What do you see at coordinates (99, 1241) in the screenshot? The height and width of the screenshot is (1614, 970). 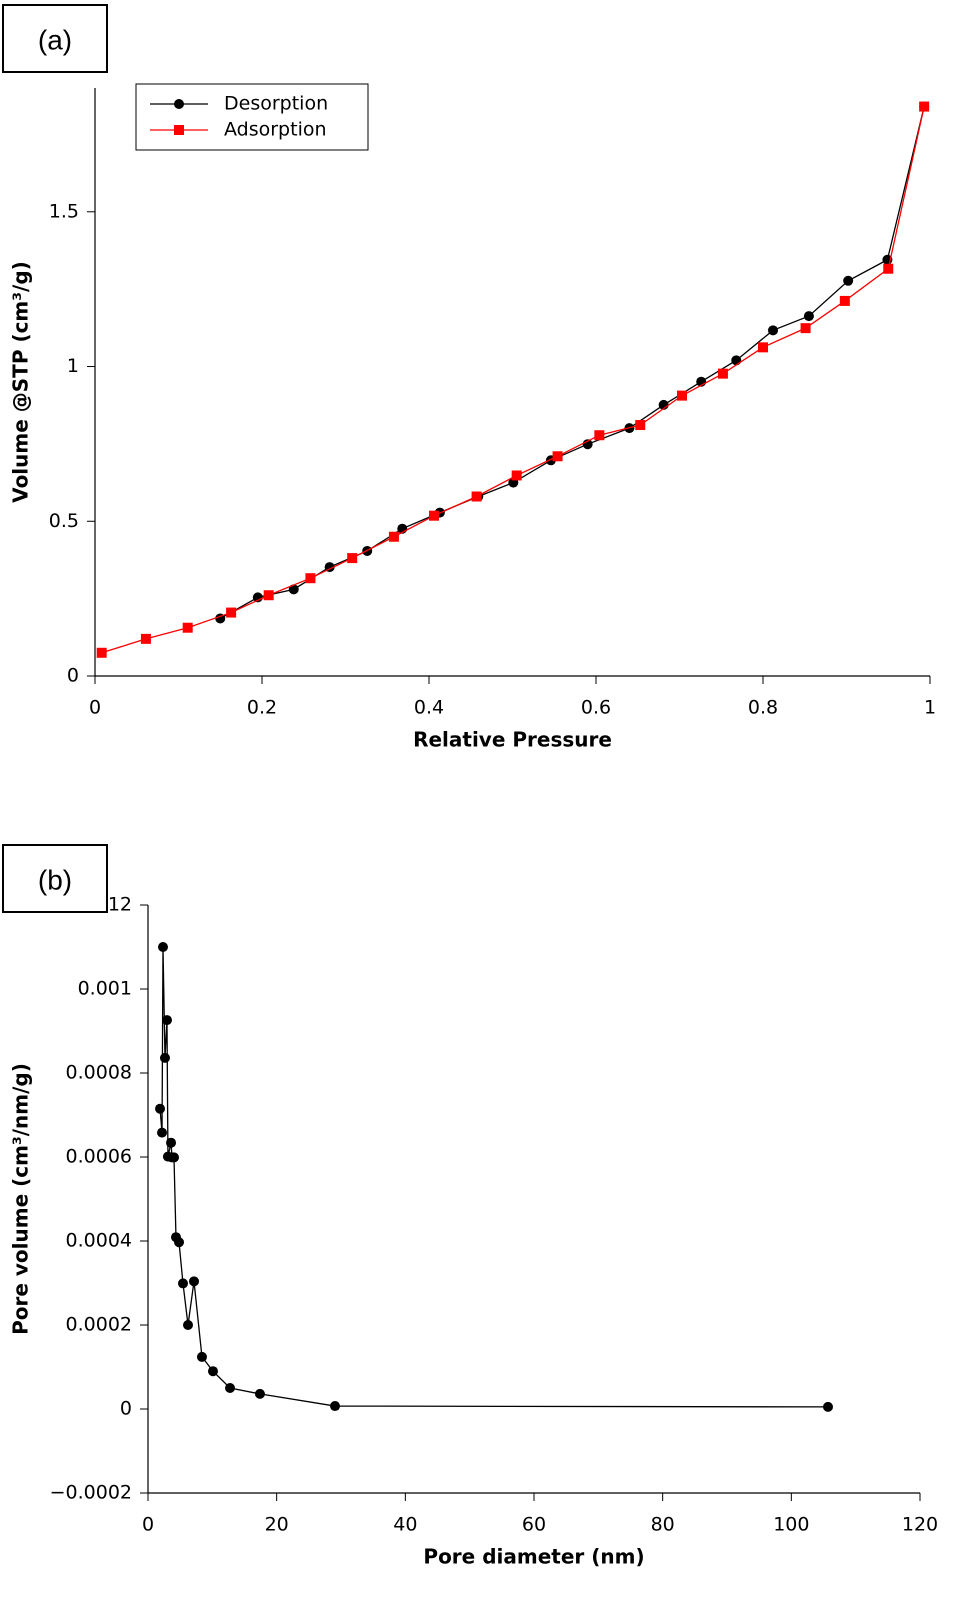 I see `y-tick-label: 0.0004` at bounding box center [99, 1241].